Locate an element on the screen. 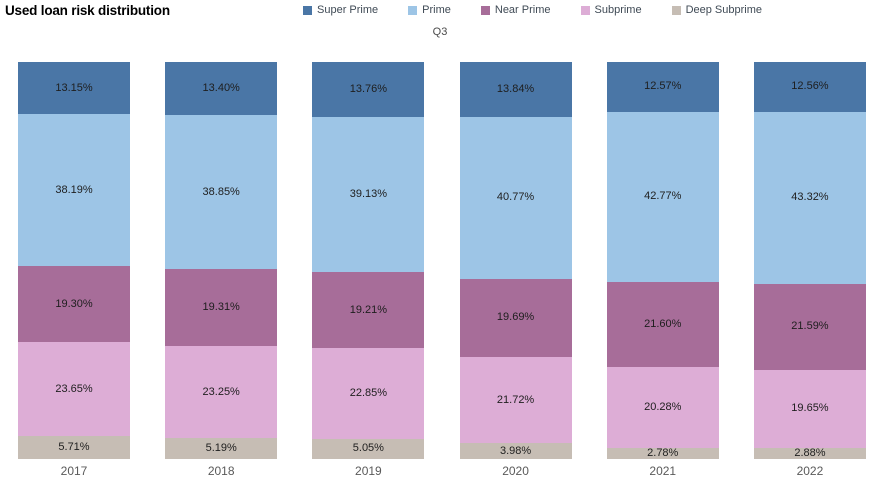  legend-item-label: Subprime is located at coordinates (618, 10).